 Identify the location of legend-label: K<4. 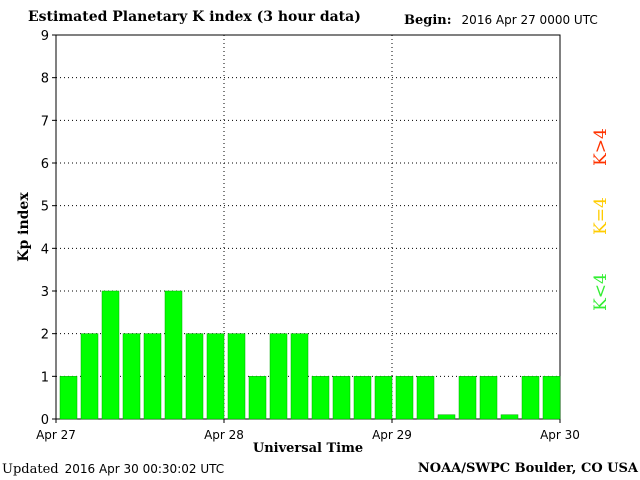
(601, 292).